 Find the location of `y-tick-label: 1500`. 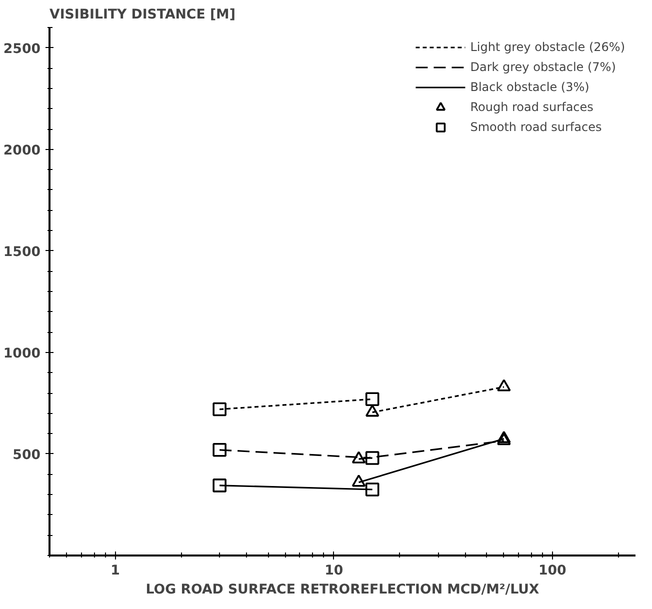

y-tick-label: 1500 is located at coordinates (22, 252).